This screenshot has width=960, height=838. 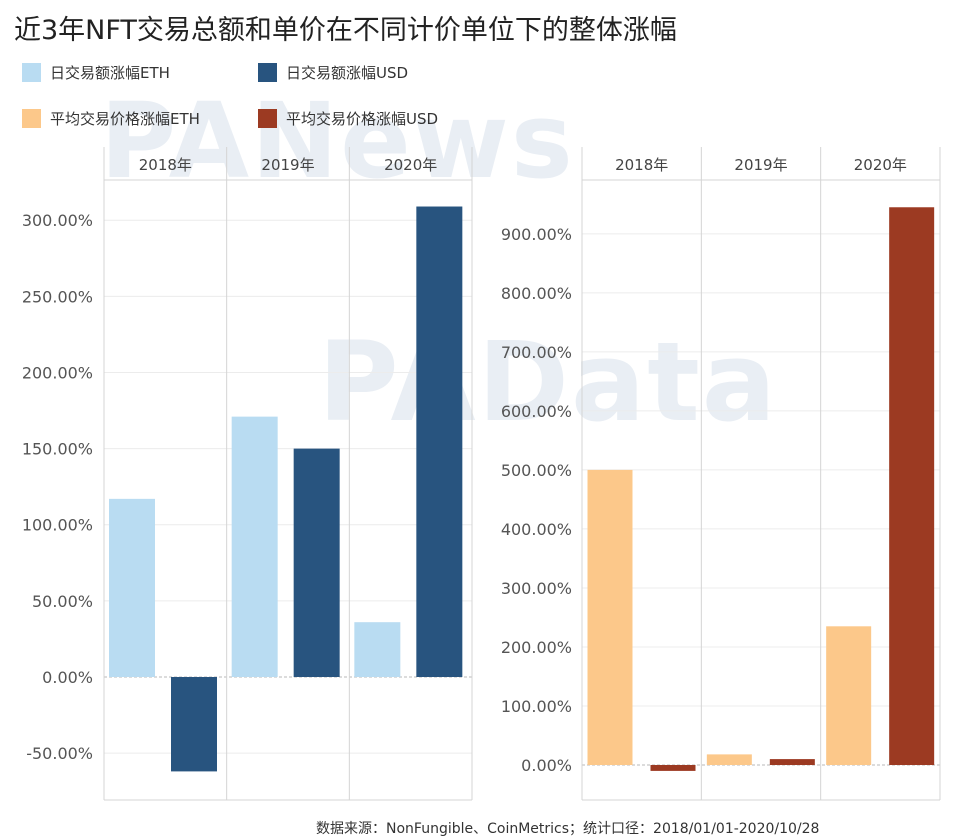 I want to click on legend-item-usd-price: 平均交易价格涨幅USD, so click(x=348, y=118).